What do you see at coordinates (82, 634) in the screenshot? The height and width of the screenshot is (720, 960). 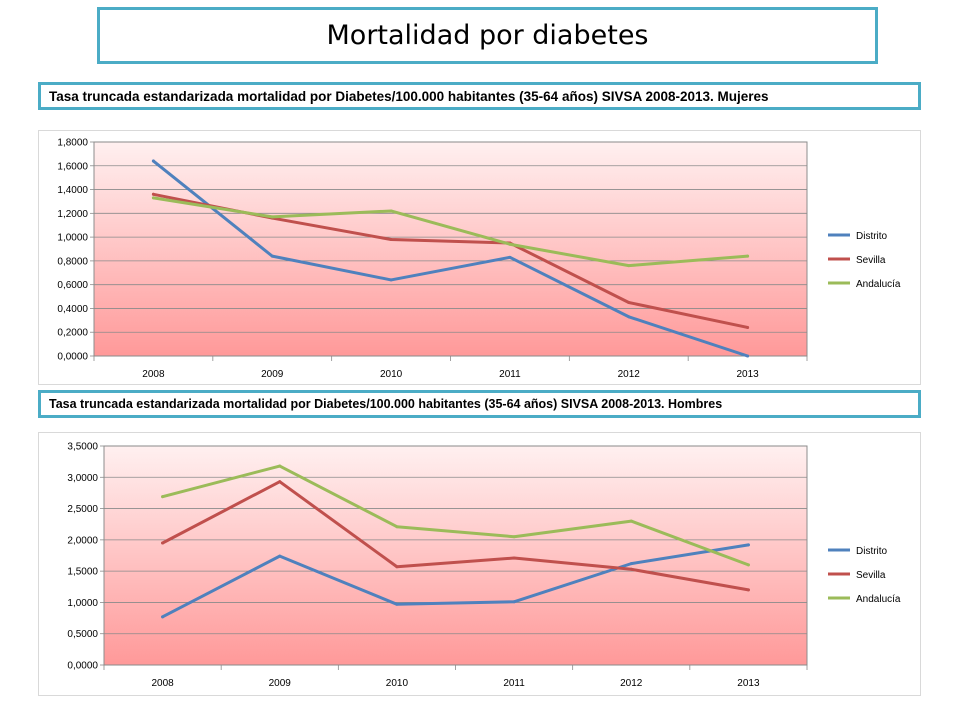 I see `y-tick-label: 0,5000` at bounding box center [82, 634].